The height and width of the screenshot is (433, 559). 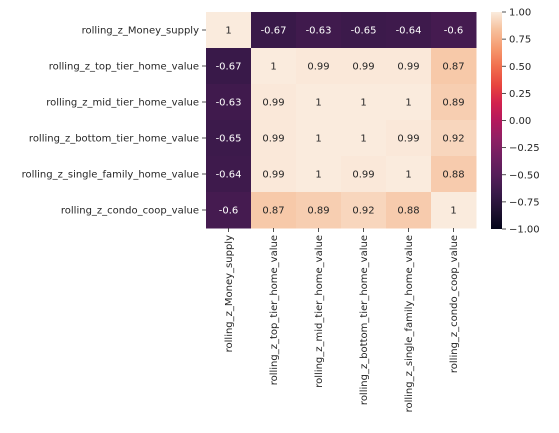 I want to click on column-label: rolling_z_mid_tier_home_value, so click(x=319, y=311).